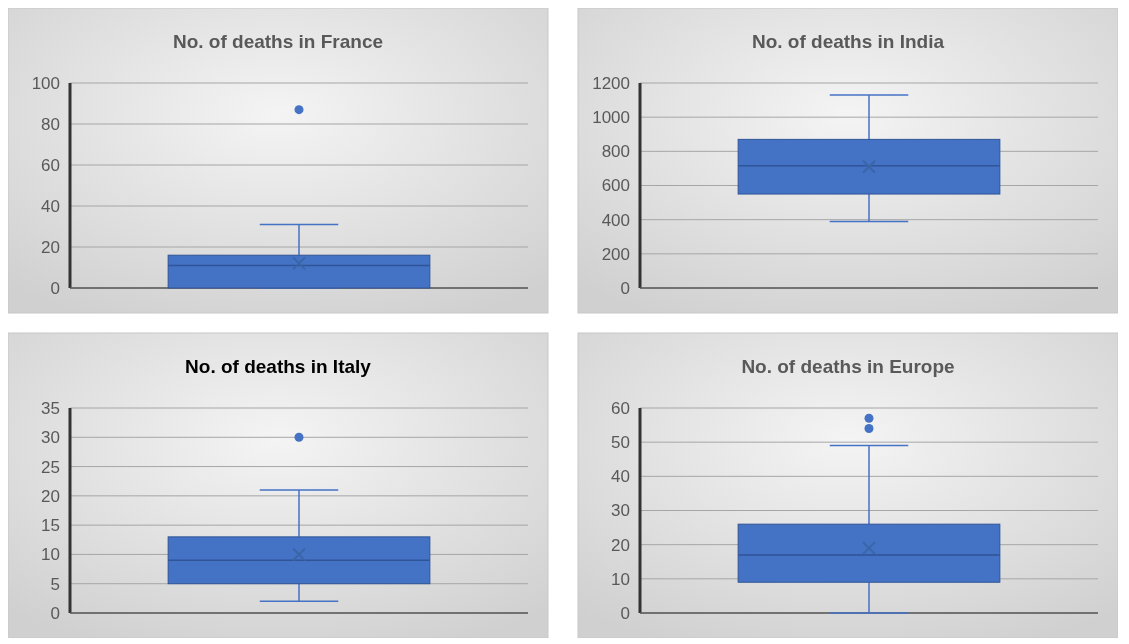  I want to click on chart-title: No. of deaths in France, so click(278, 41).